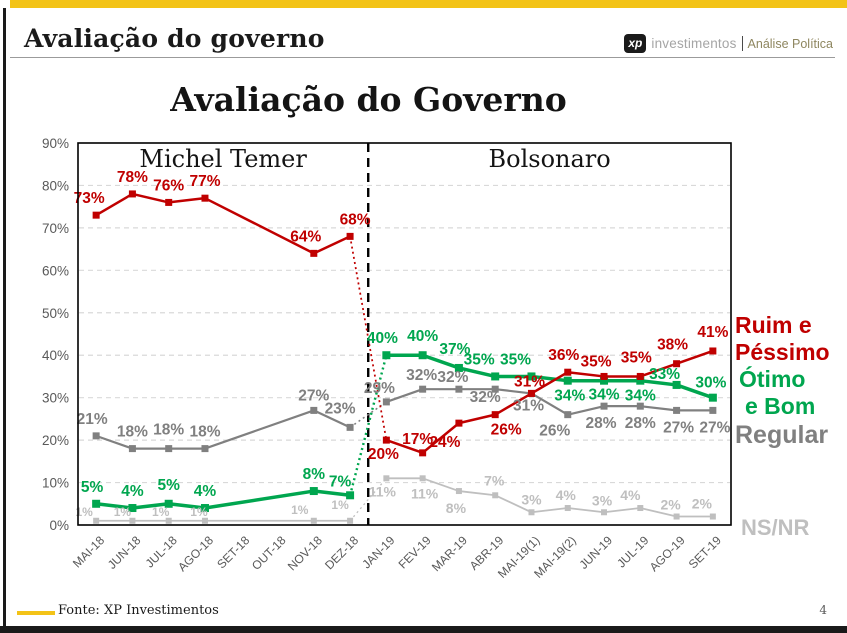 This screenshot has height=633, width=847. What do you see at coordinates (404, 419) in the screenshot?
I see `series-regular` at bounding box center [404, 419].